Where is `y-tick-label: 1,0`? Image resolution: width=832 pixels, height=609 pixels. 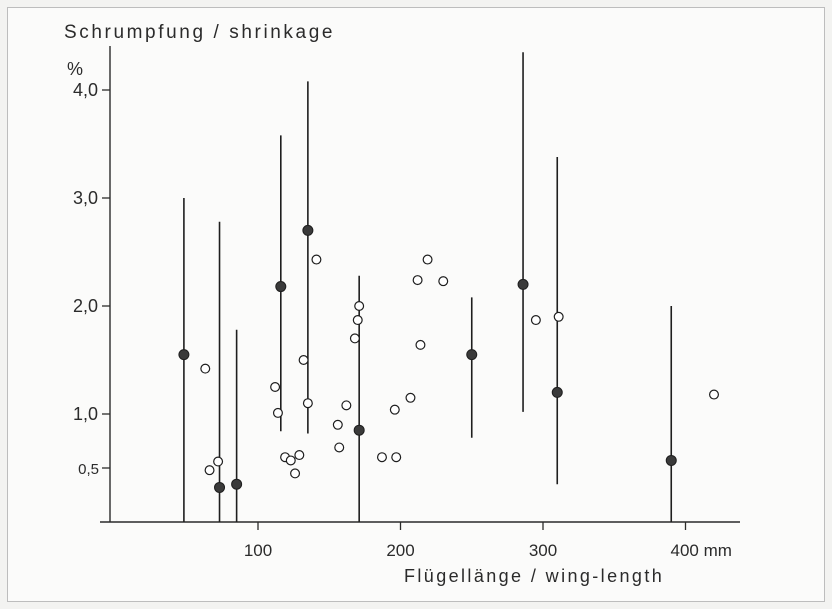
y-tick-label: 1,0 is located at coordinates (85, 414).